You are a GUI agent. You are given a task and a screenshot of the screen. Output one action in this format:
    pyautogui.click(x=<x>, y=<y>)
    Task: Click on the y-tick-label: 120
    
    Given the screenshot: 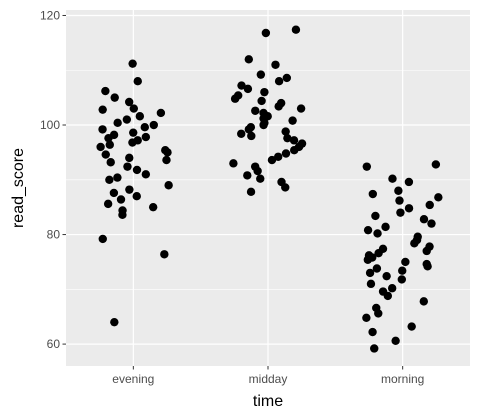 What is the action you would take?
    pyautogui.click(x=50, y=15)
    